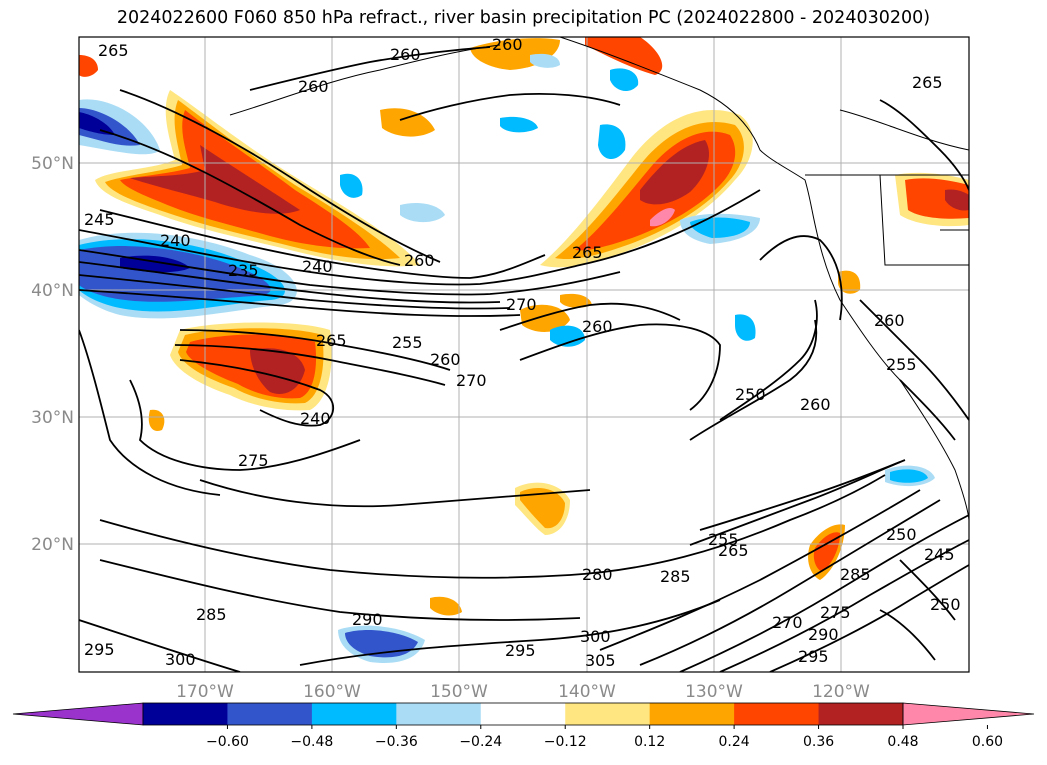 The width and height of the screenshot is (1047, 765). Describe the element at coordinates (88, 66) in the screenshot. I see `shade-tl-pos` at that location.